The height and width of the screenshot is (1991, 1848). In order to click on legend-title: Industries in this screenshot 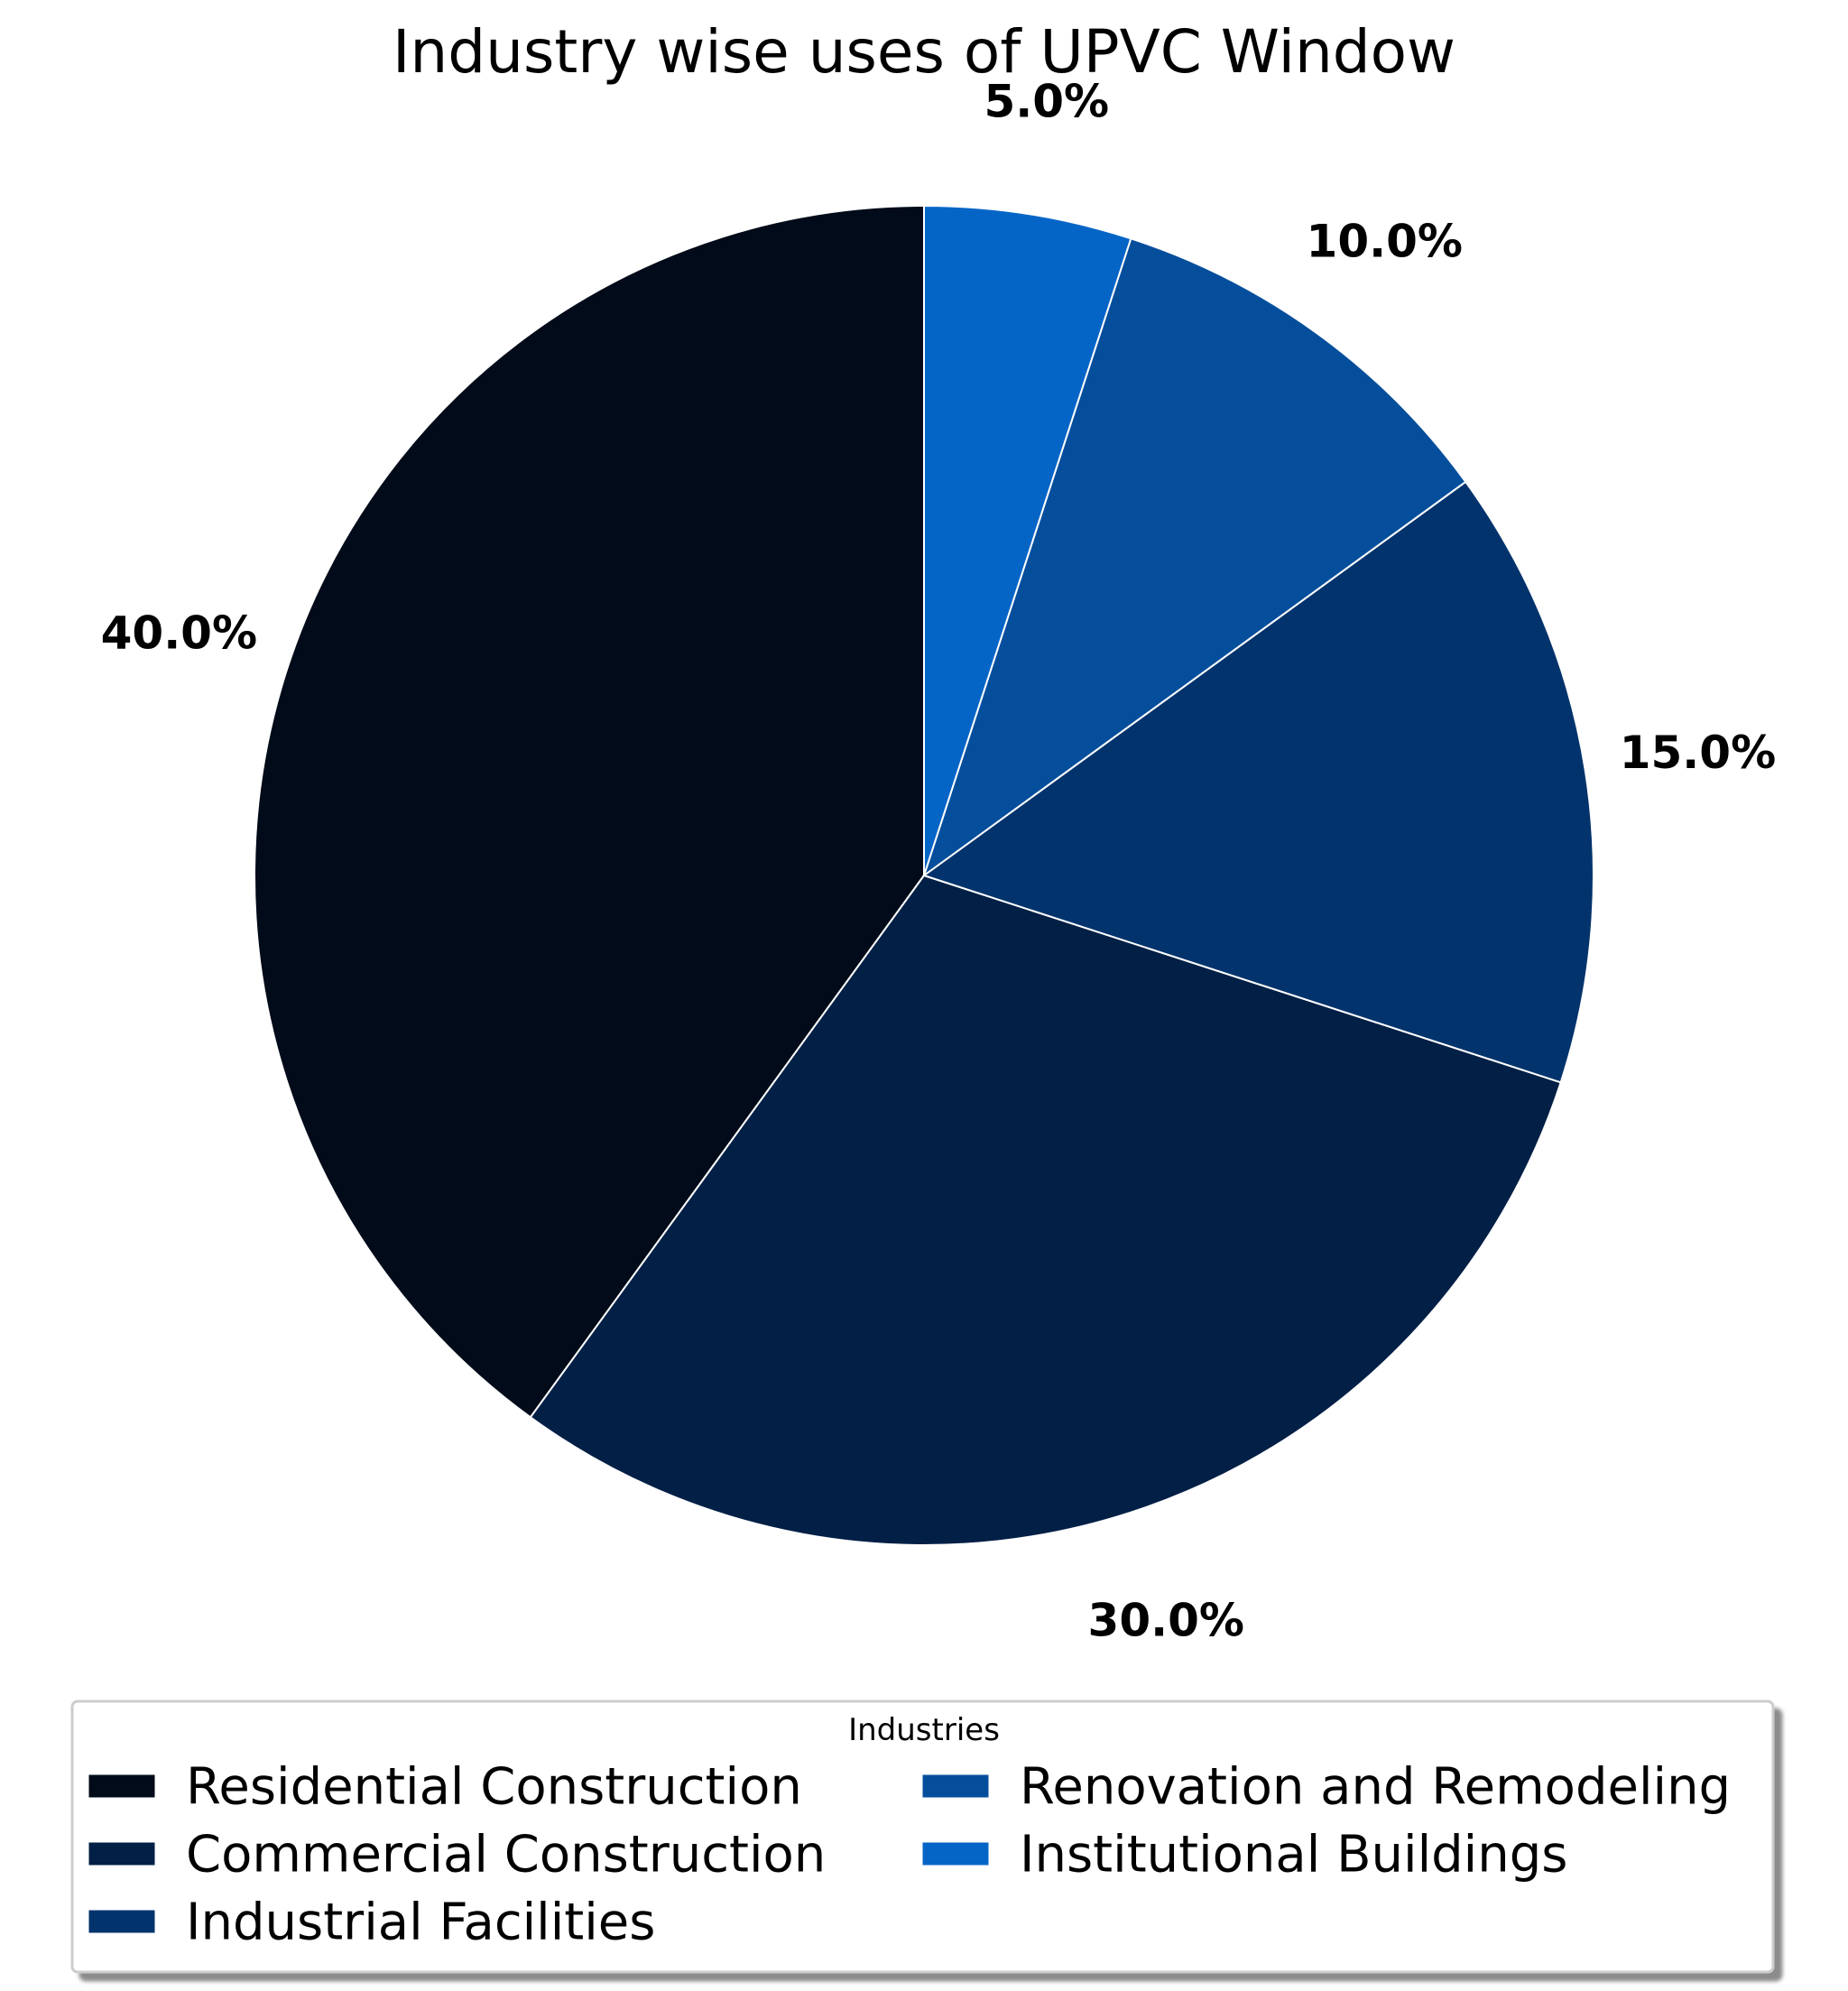, I will do `click(924, 1730)`.